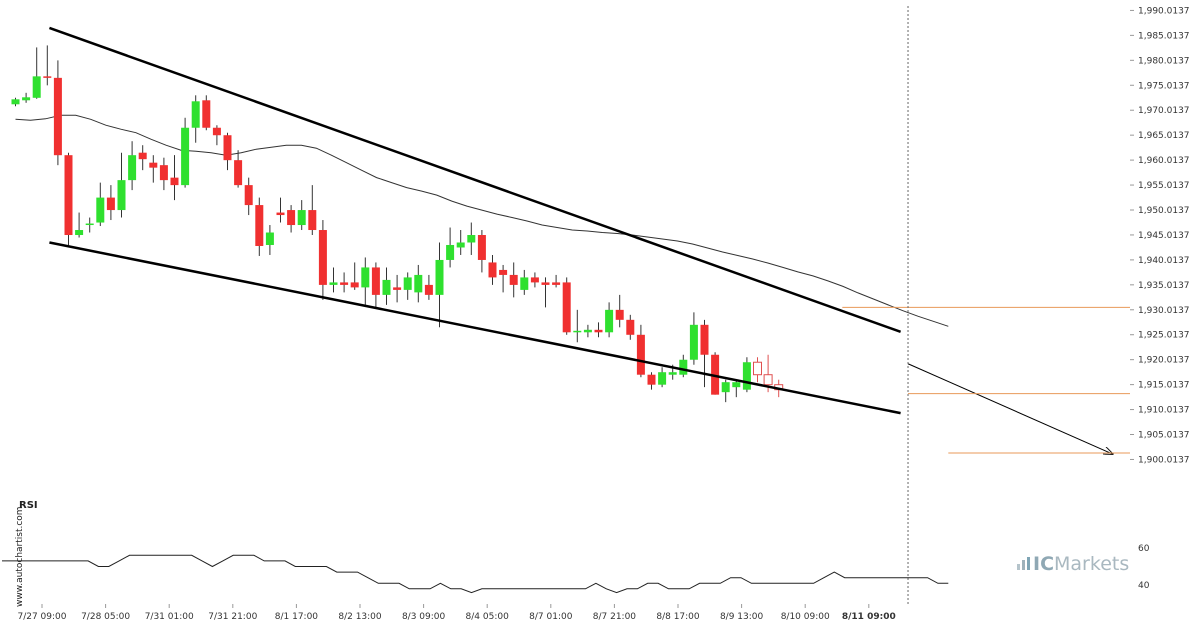  Describe the element at coordinates (1164, 136) in the screenshot. I see `price-tick-label: 1,965.0137` at that location.